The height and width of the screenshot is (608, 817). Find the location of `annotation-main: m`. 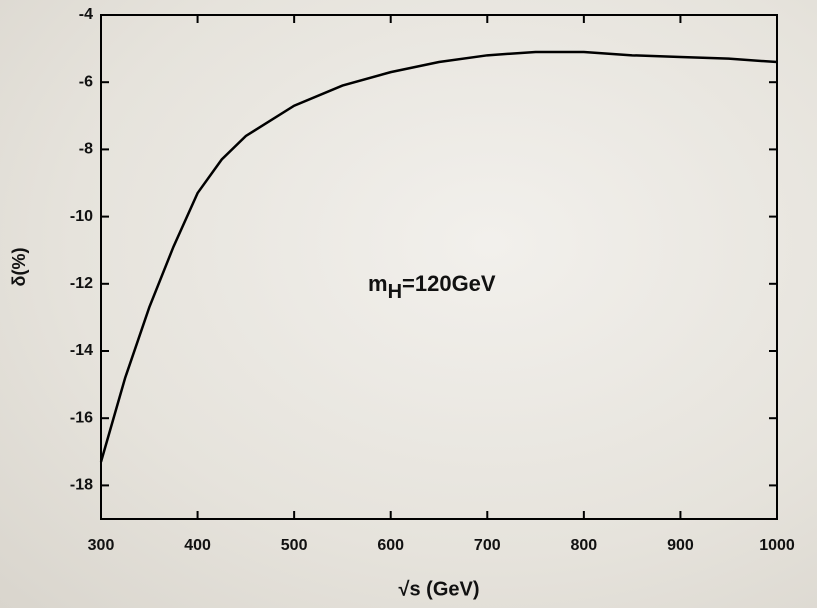

annotation-main: m is located at coordinates (378, 283).